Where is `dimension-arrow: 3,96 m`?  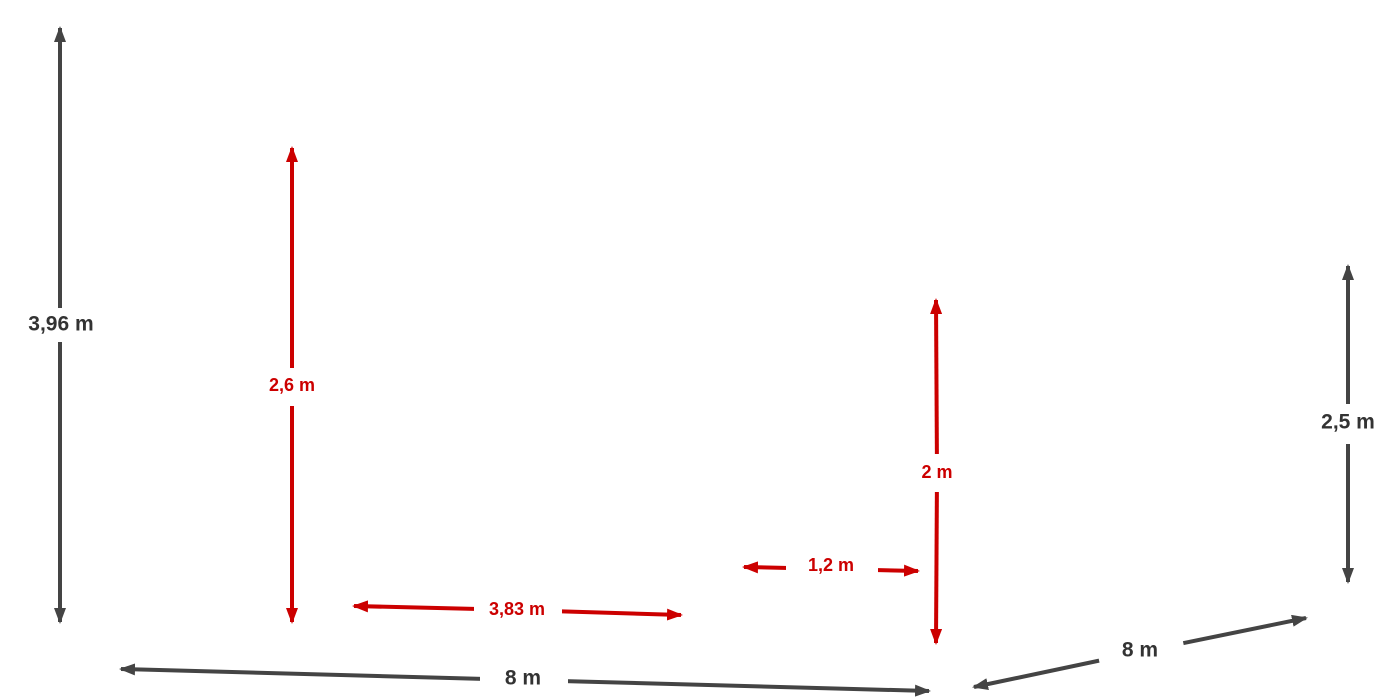
dimension-arrow: 3,96 m is located at coordinates (61, 325).